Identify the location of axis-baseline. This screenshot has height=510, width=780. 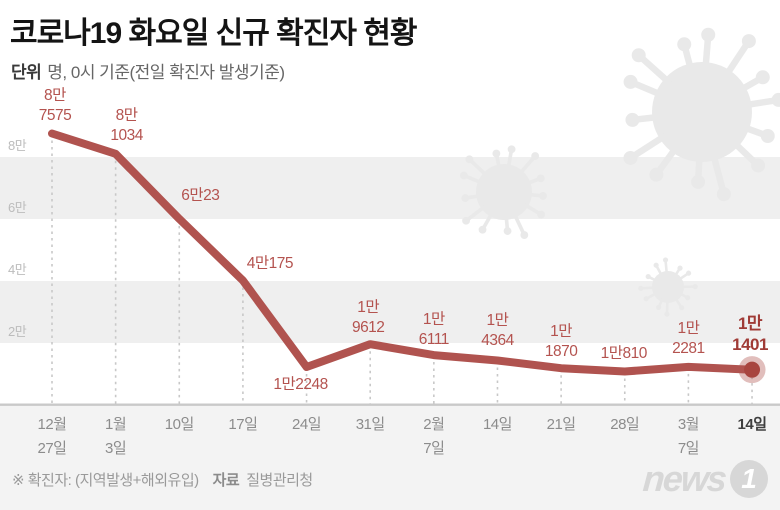
(390, 404).